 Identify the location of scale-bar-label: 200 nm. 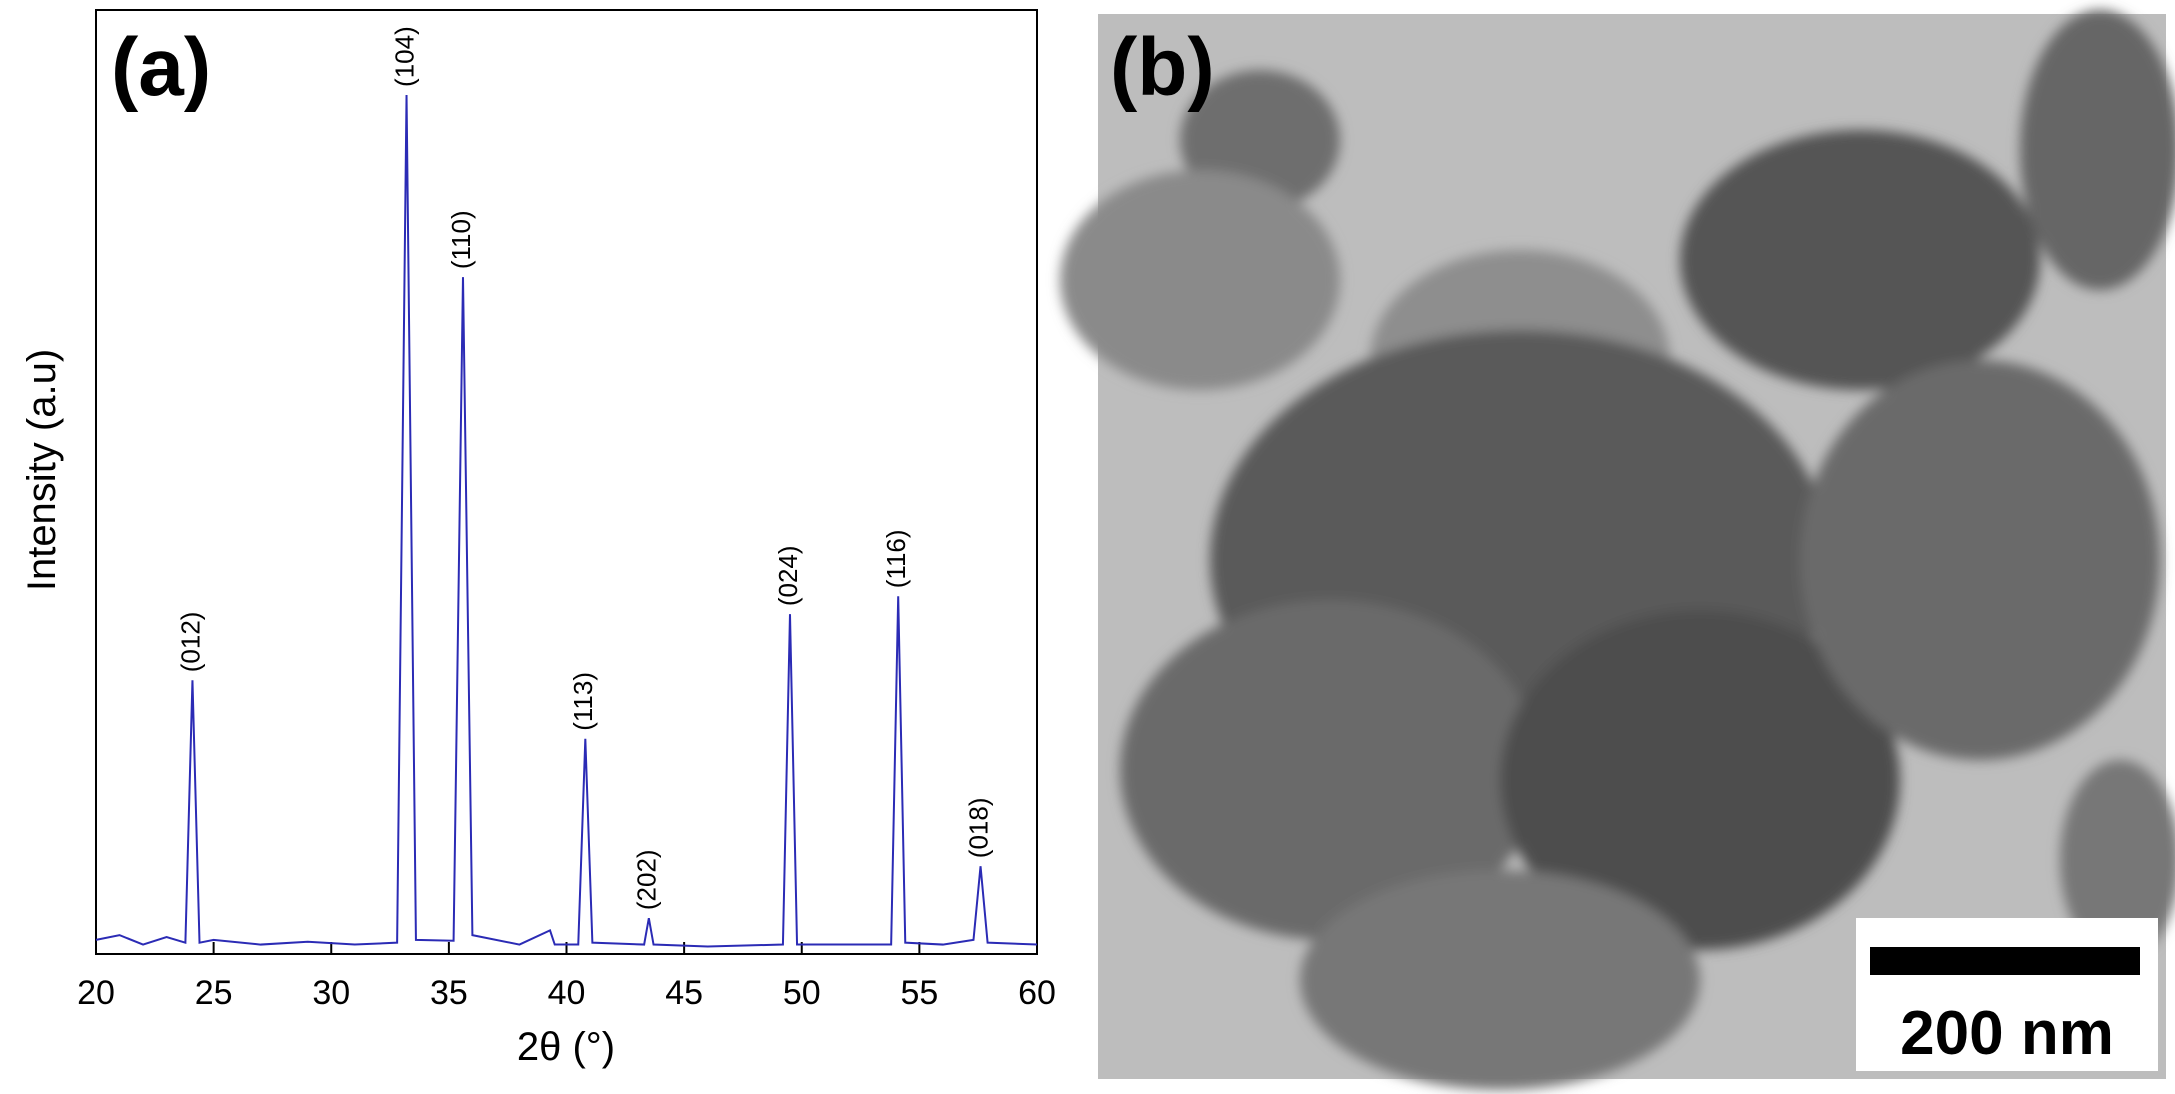
(2007, 1033).